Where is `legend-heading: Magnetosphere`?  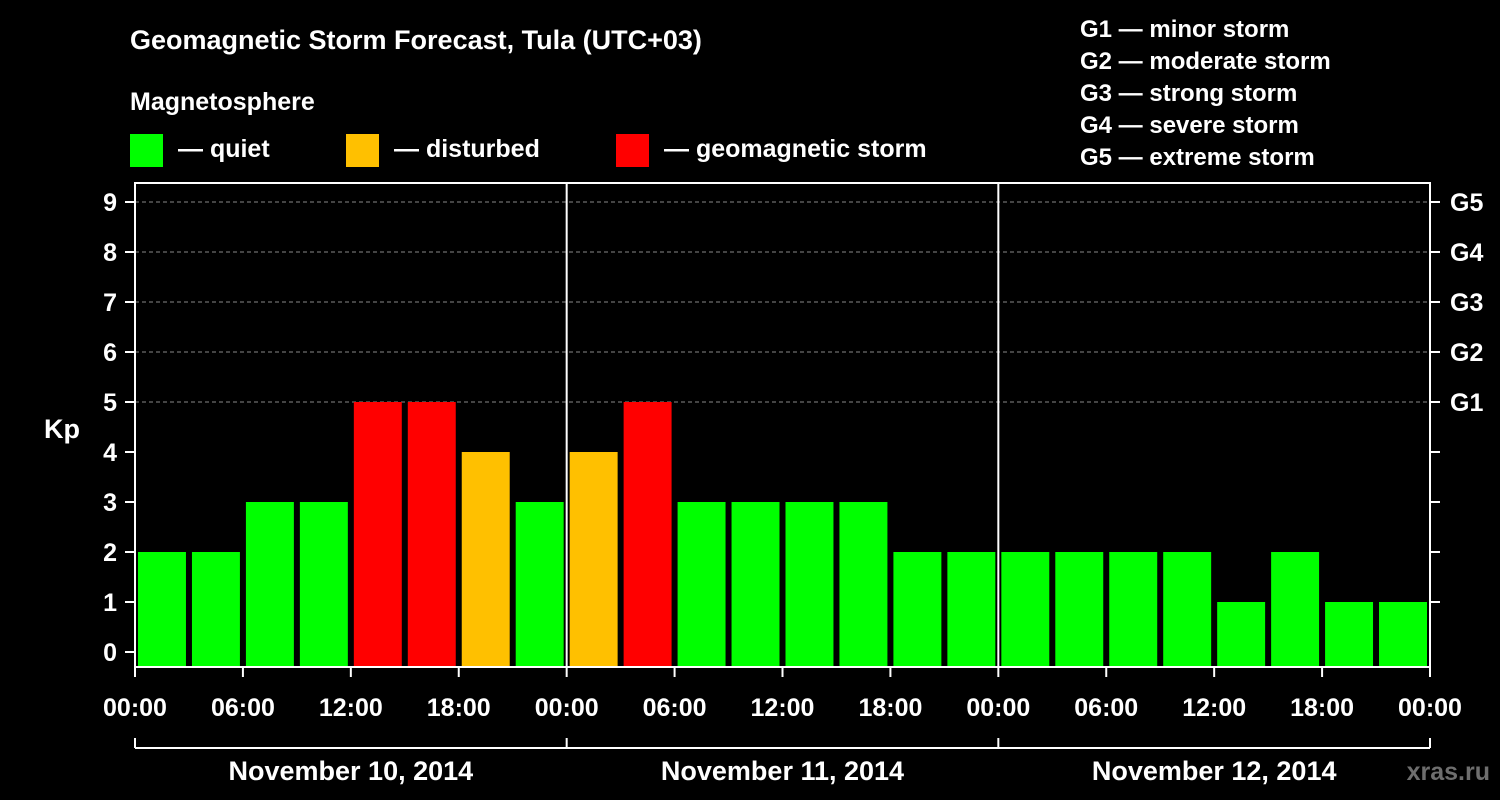 legend-heading: Magnetosphere is located at coordinates (222, 102).